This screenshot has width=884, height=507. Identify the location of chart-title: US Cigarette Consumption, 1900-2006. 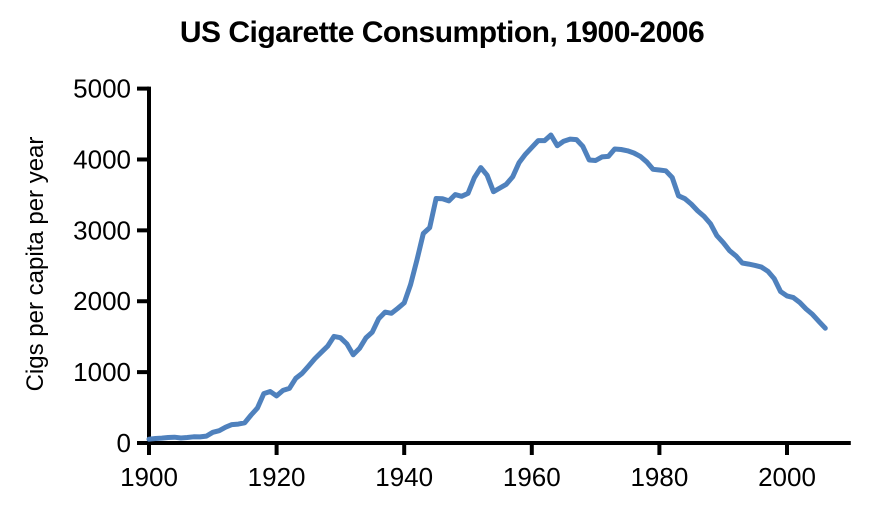
(442, 32).